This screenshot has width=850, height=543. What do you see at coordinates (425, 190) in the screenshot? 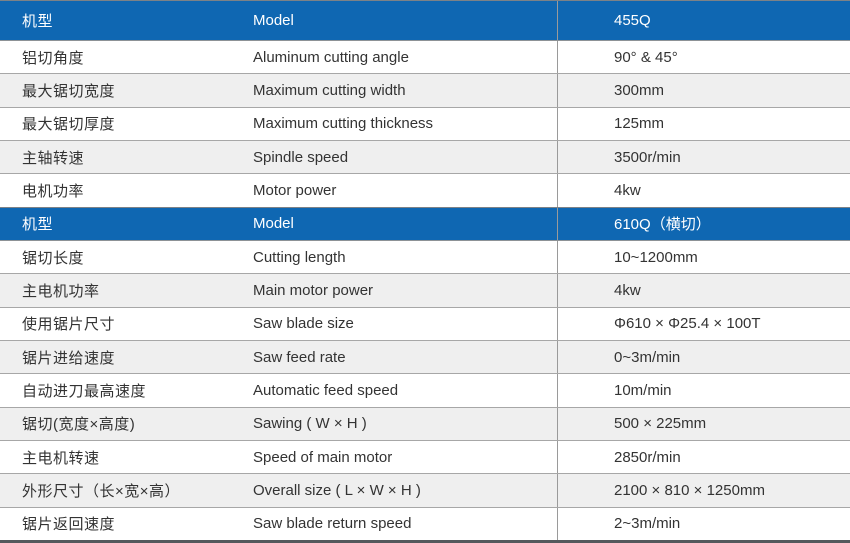
I see `table-row: 电机功率 Motor power 4kw` at bounding box center [425, 190].